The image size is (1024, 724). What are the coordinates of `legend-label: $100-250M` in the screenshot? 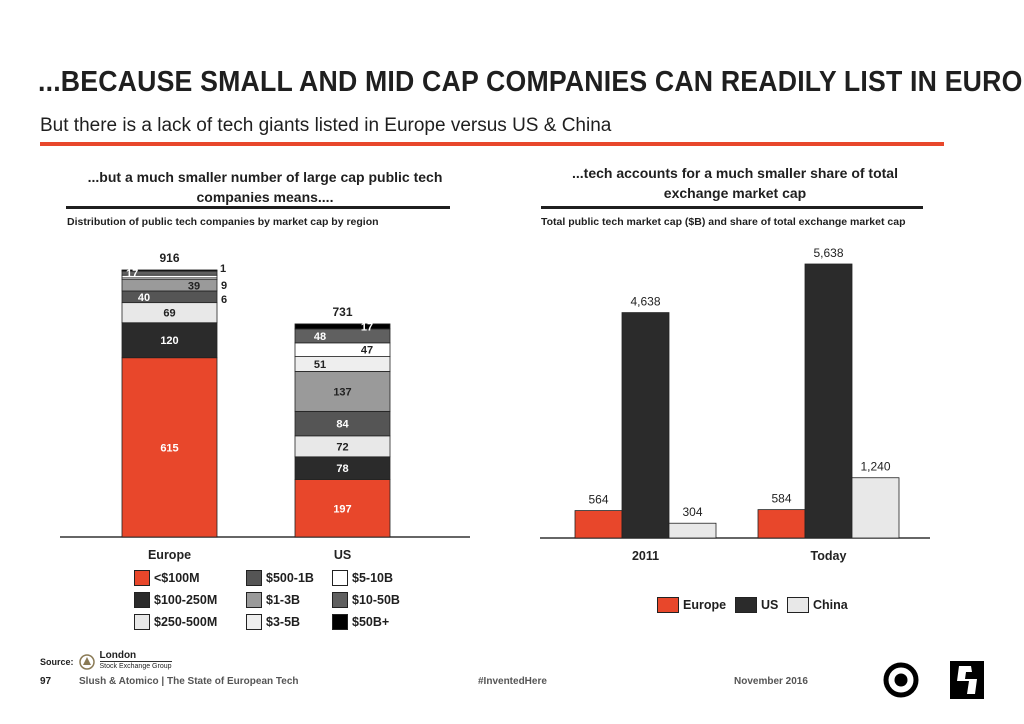 It's located at (186, 600).